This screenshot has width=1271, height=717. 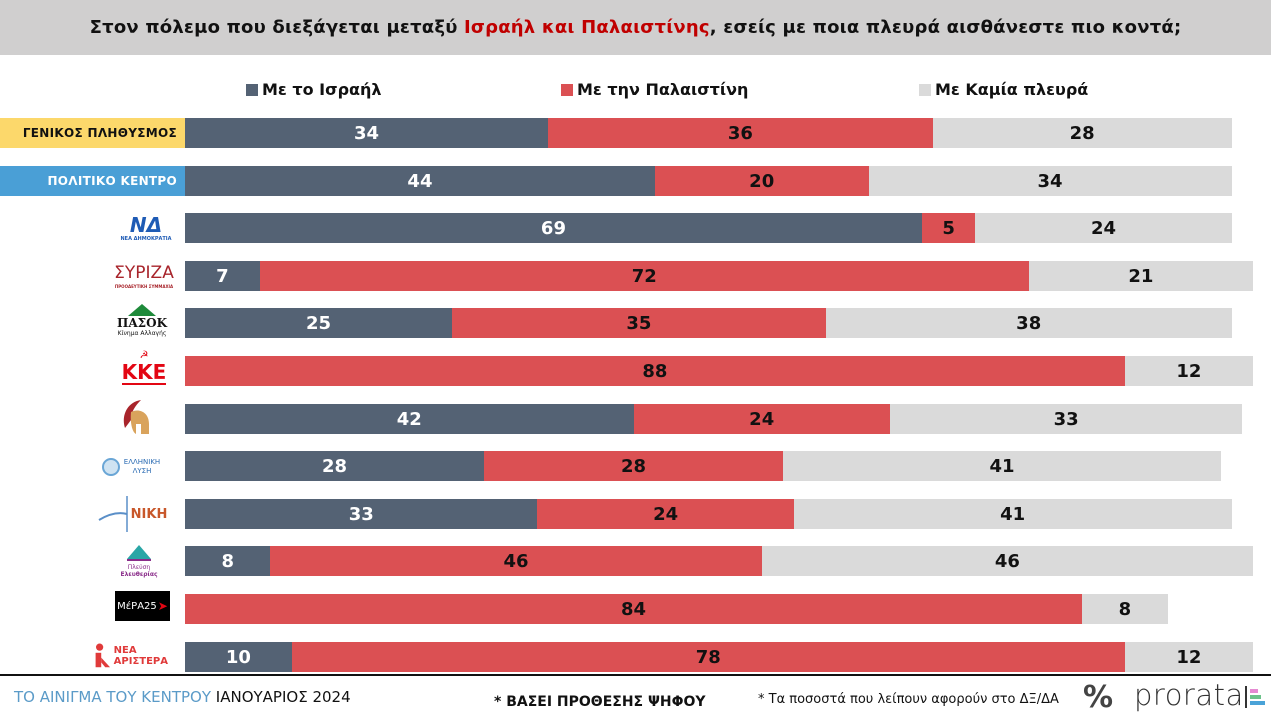 I want to click on nd-logo-main: ΝΔ, so click(x=146, y=225).